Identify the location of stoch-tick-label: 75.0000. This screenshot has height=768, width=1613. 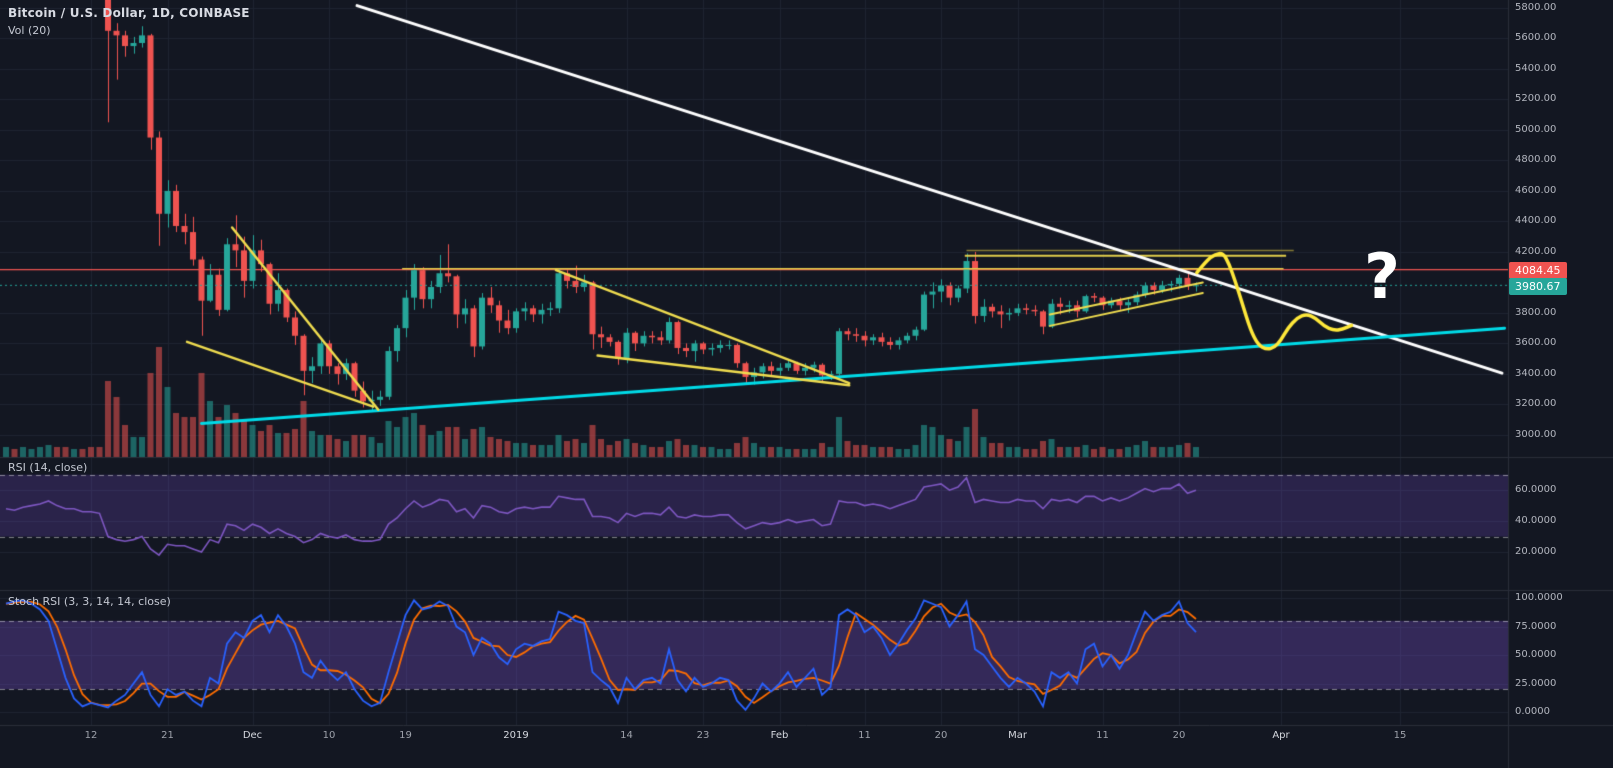
(1536, 626).